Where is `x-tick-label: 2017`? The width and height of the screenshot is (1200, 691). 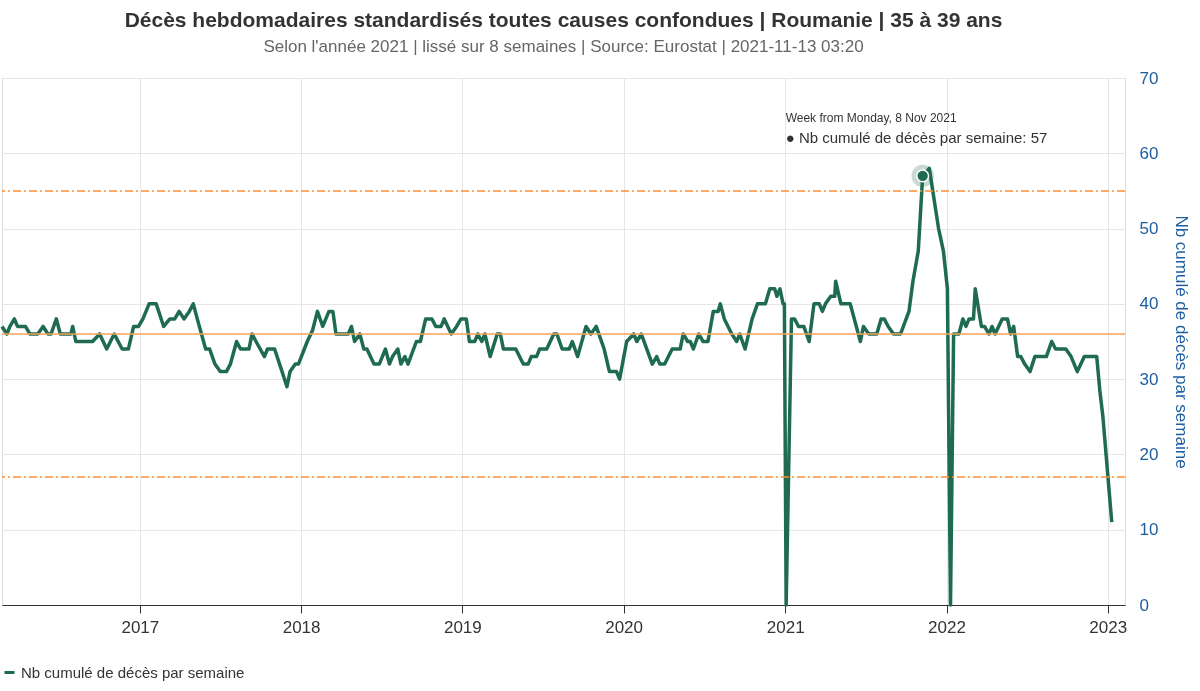 x-tick-label: 2017 is located at coordinates (140, 627).